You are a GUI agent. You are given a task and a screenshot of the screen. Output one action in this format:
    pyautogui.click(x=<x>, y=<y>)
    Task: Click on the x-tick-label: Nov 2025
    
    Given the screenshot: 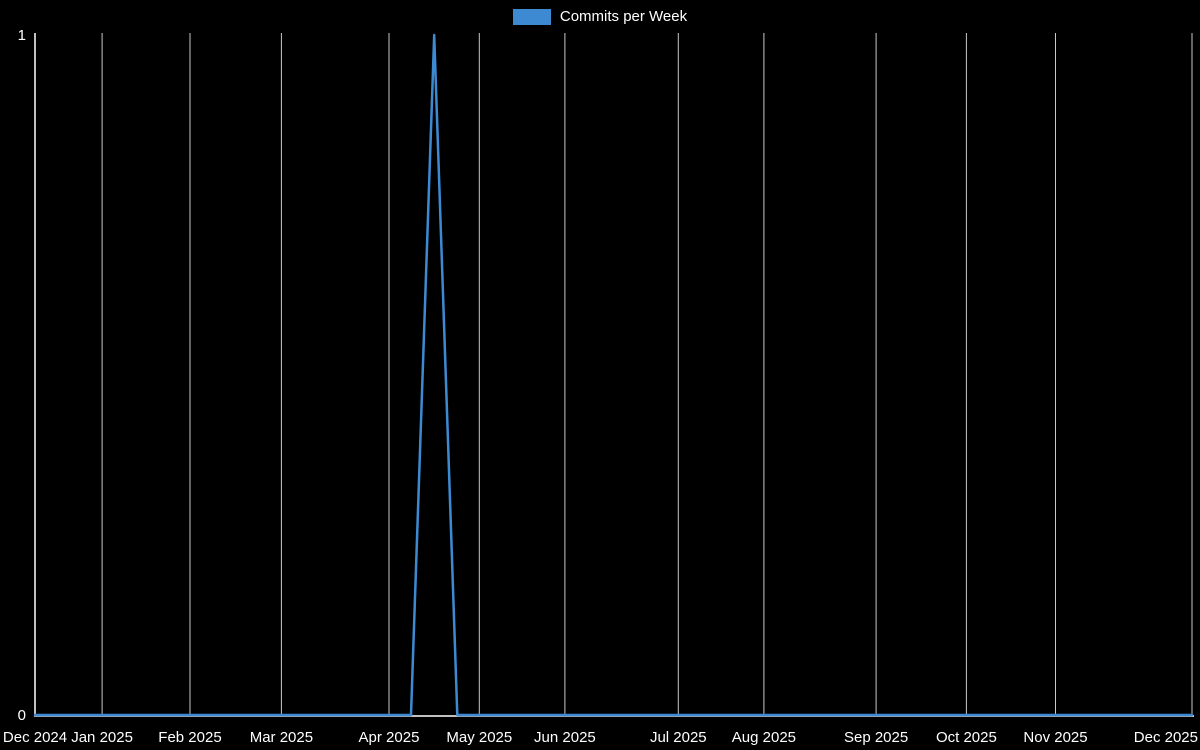 What is the action you would take?
    pyautogui.click(x=1055, y=737)
    